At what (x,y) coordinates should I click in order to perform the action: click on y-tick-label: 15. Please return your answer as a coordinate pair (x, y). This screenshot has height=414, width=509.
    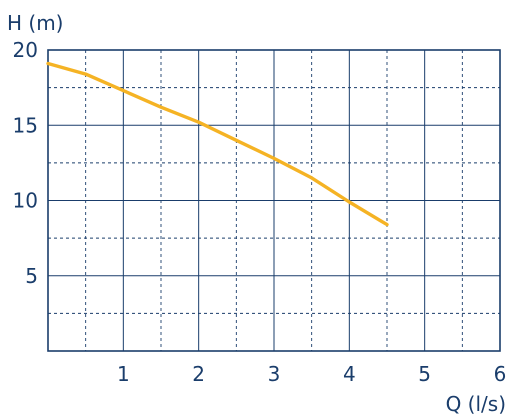
    Looking at the image, I should click on (25, 125).